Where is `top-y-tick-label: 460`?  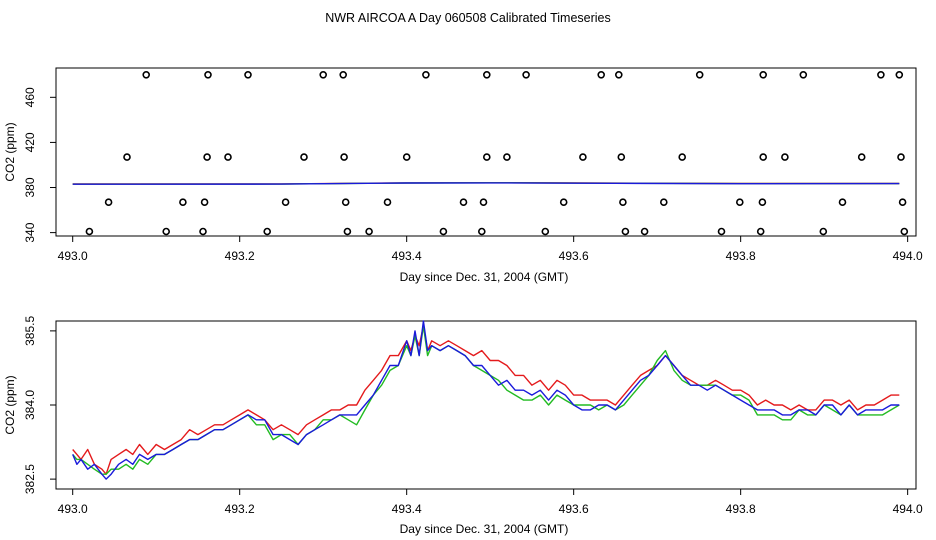
top-y-tick-label: 460 is located at coordinates (30, 97).